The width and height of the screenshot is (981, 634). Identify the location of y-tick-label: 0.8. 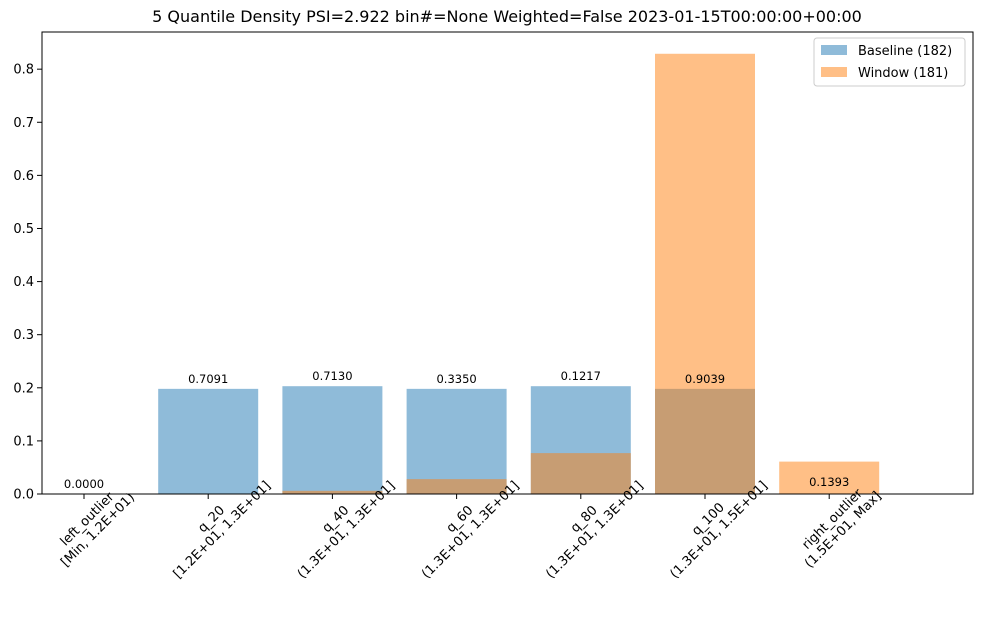
(23, 70).